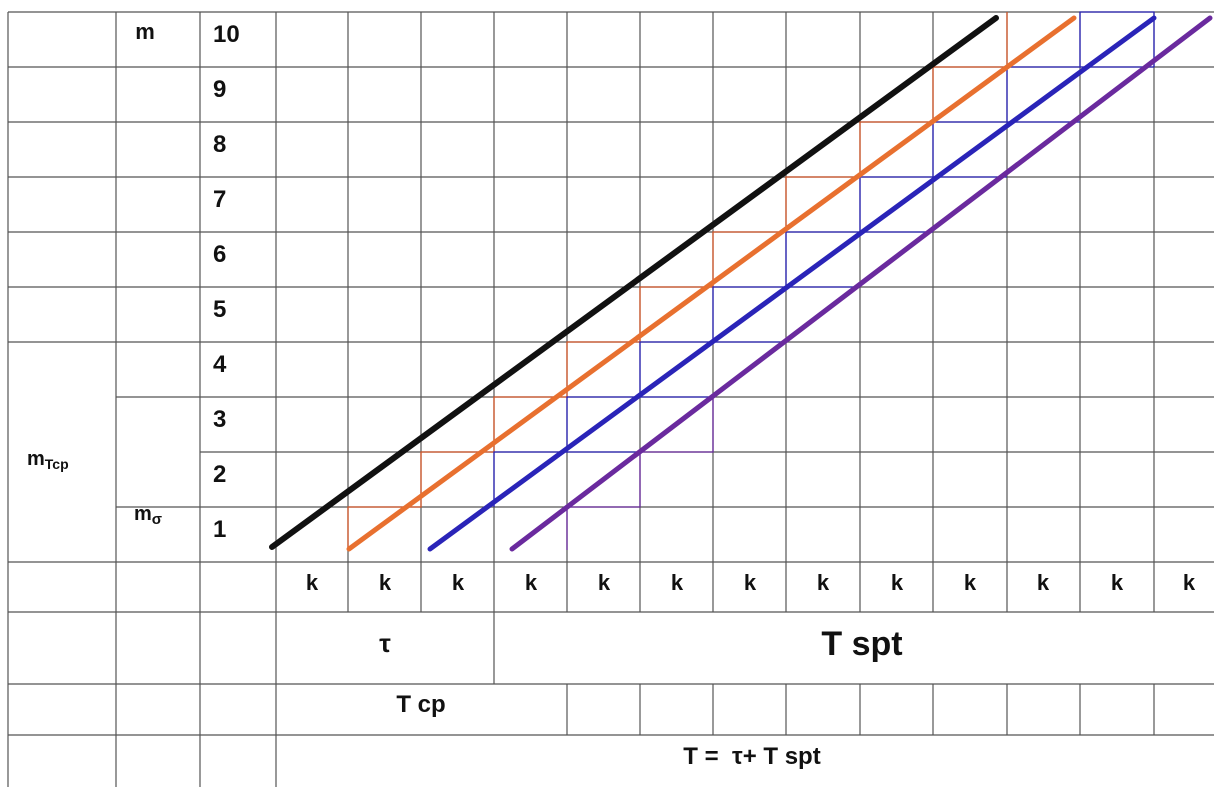 Image resolution: width=1218 pixels, height=787 pixels. I want to click on m-value: 8, so click(219, 144).